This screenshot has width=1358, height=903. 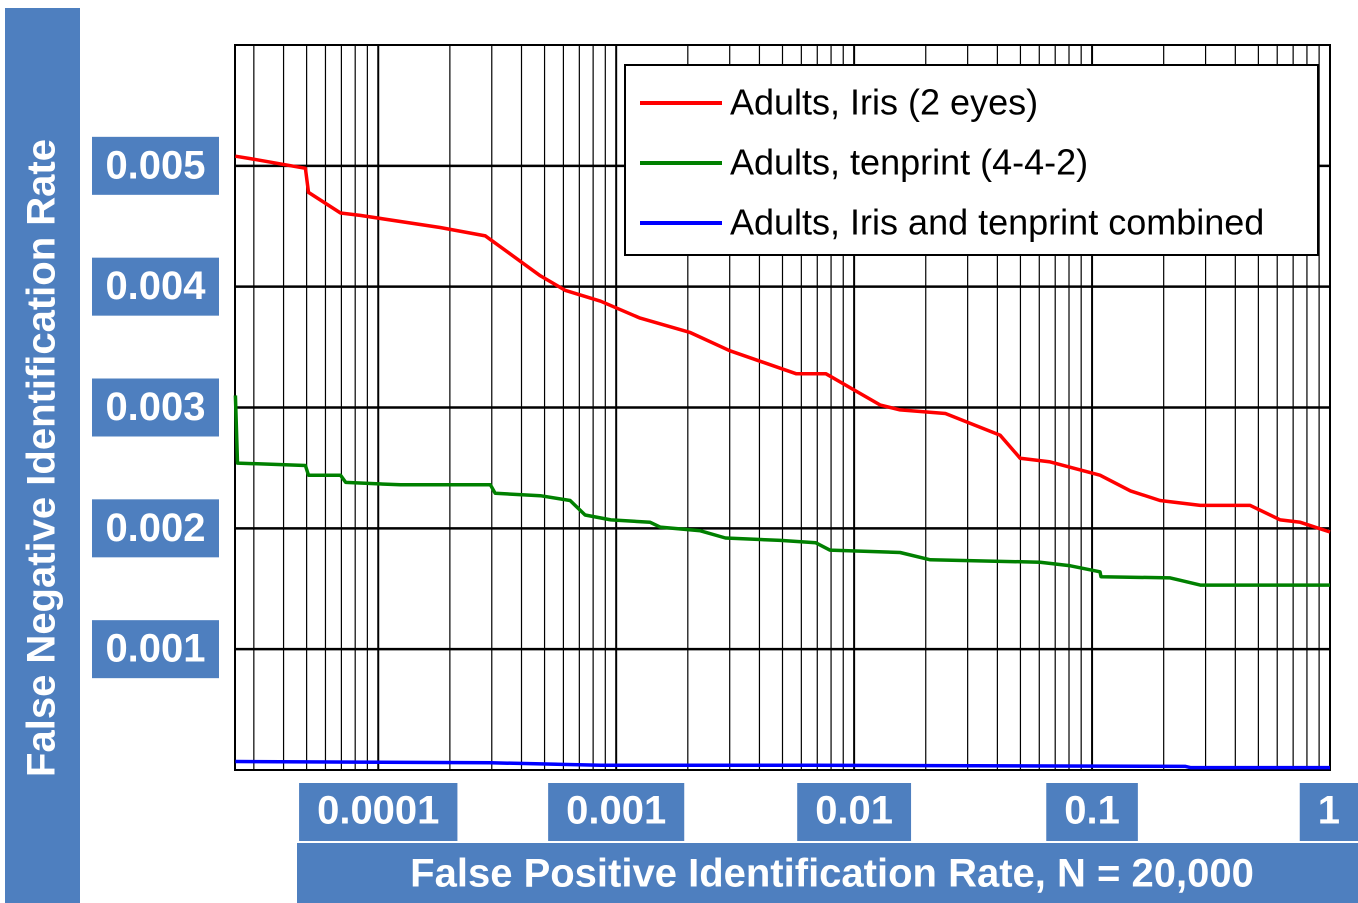 I want to click on x-tick-label: 1, so click(x=1329, y=811).